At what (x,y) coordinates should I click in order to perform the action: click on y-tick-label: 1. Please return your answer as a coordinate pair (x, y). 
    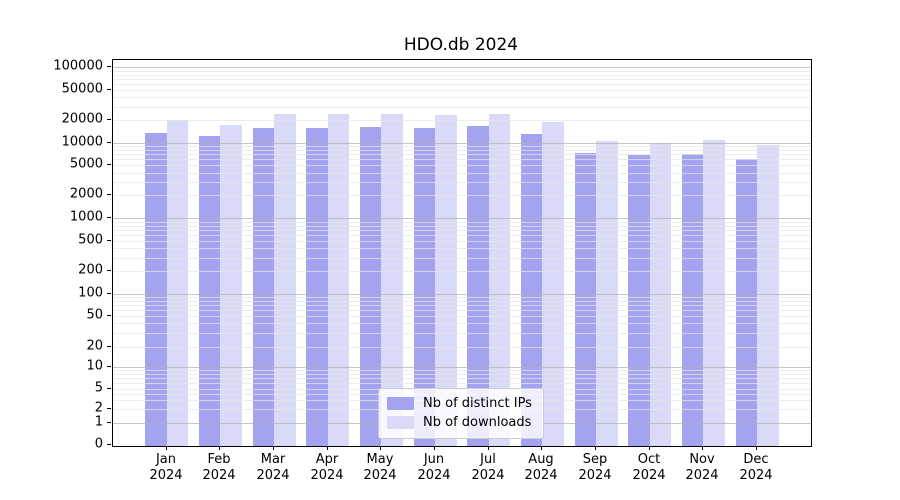
    Looking at the image, I should click on (98, 422).